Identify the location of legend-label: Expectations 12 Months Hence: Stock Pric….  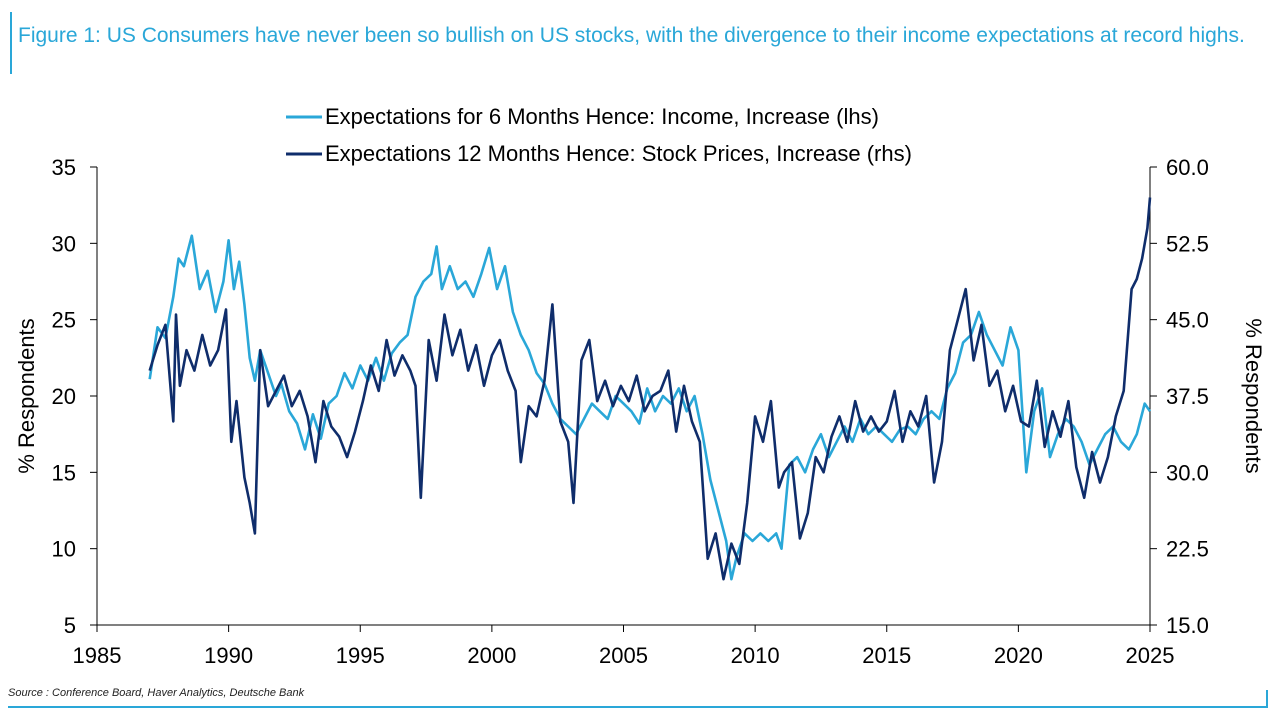
(618, 153).